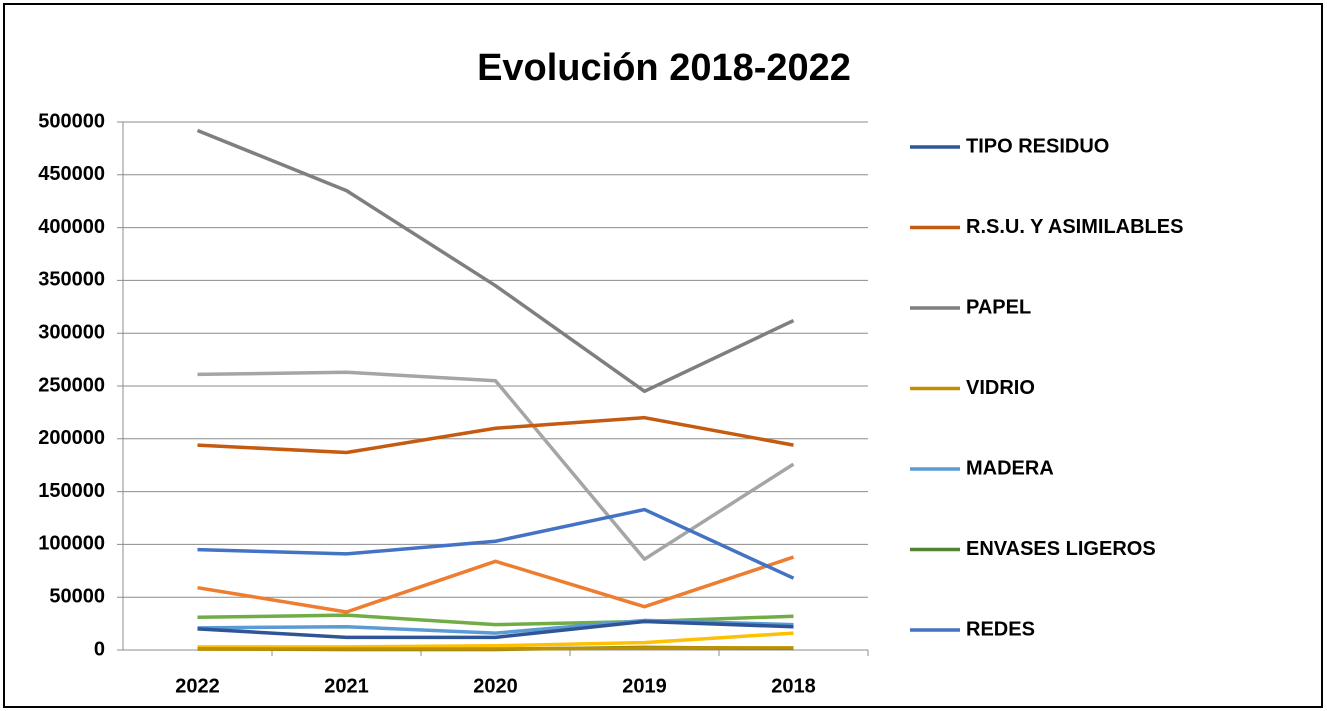 The image size is (1327, 711). Describe the element at coordinates (1010, 468) in the screenshot. I see `legend-label: MADERA` at that location.